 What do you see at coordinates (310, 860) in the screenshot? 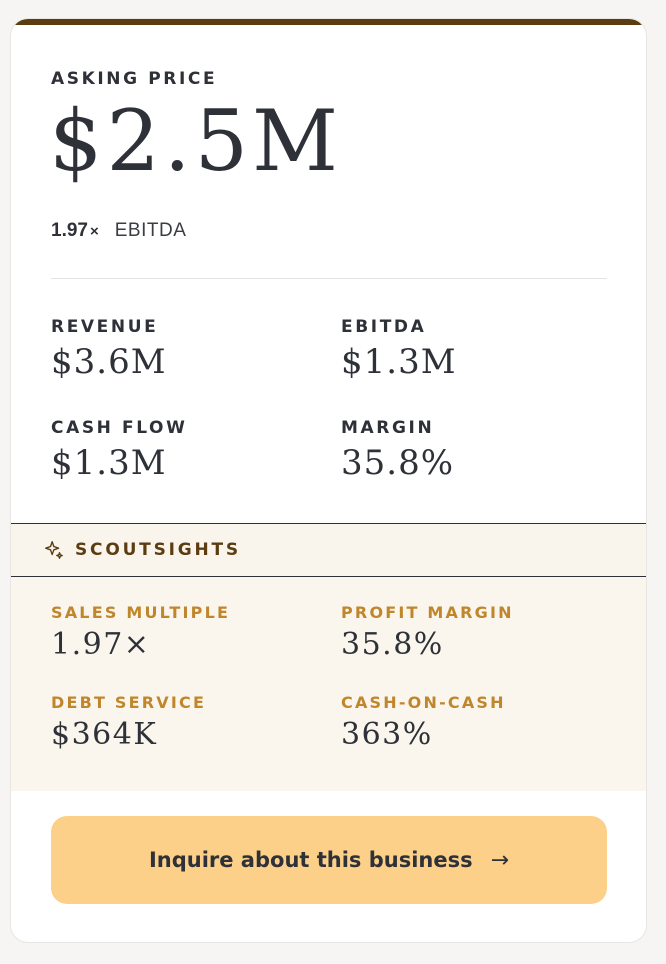
I see `inquire-button-label: Inquire about this business` at bounding box center [310, 860].